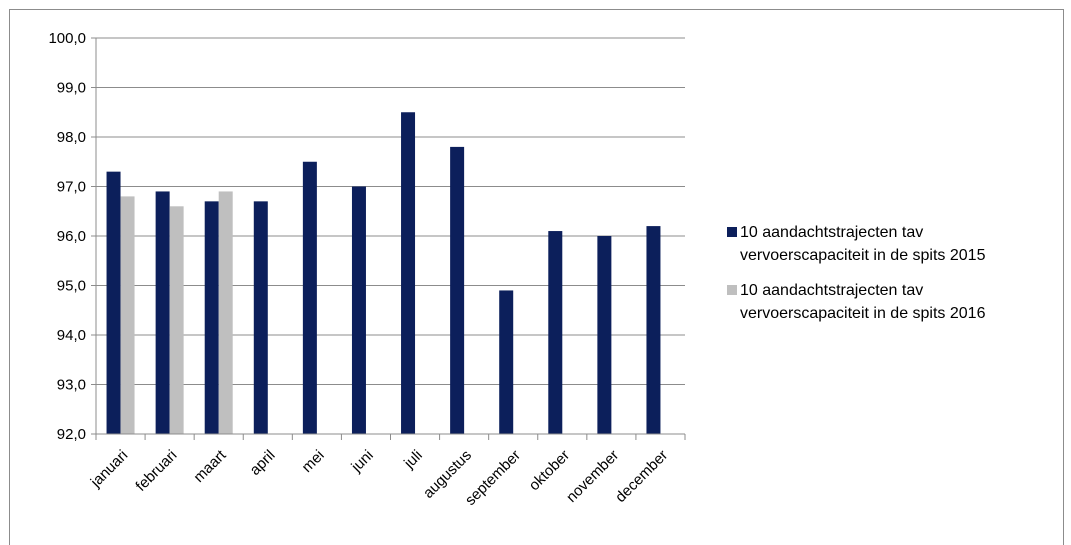  Describe the element at coordinates (162, 312) in the screenshot. I see `bar-2015-februari` at that location.